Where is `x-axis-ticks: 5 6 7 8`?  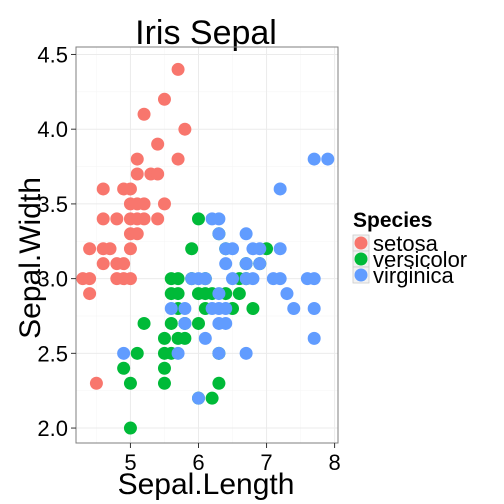 x-axis-ticks: 5 6 7 8 is located at coordinates (232, 459).